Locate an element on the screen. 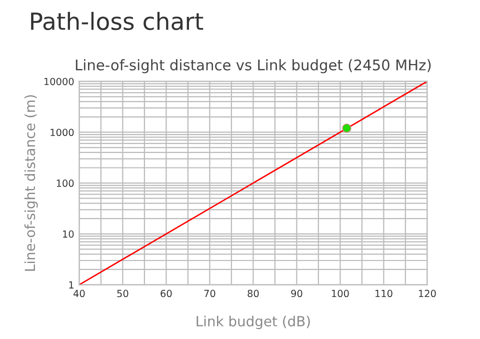 The height and width of the screenshot is (339, 480). y-tick-label: 10000 is located at coordinates (59, 82).